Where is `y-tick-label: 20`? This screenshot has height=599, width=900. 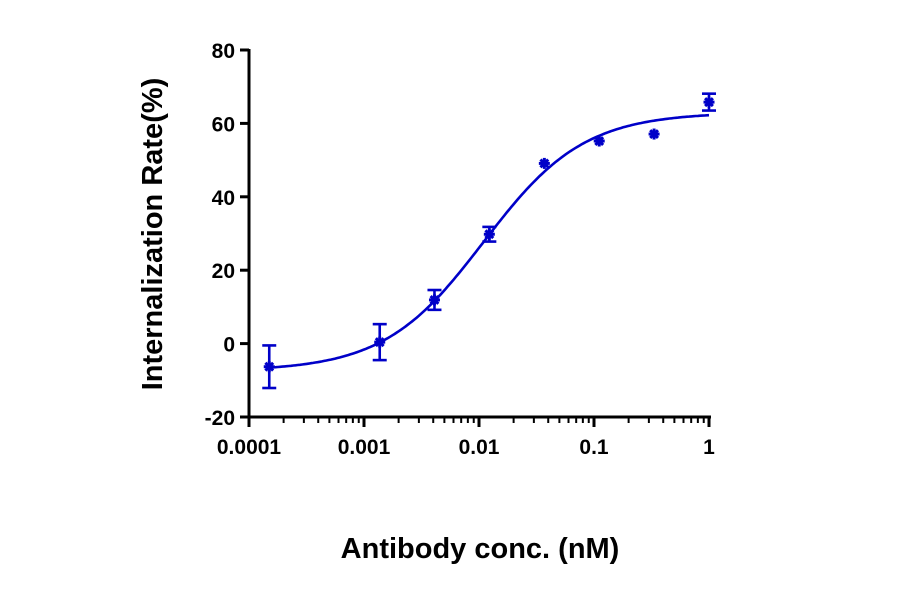
y-tick-label: 20 is located at coordinates (223, 271).